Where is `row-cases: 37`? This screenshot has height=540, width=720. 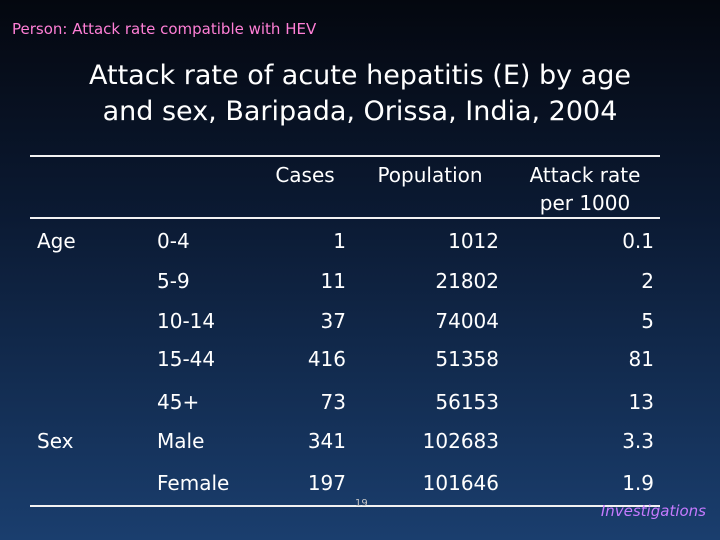
row-cases: 37 is located at coordinates (333, 321).